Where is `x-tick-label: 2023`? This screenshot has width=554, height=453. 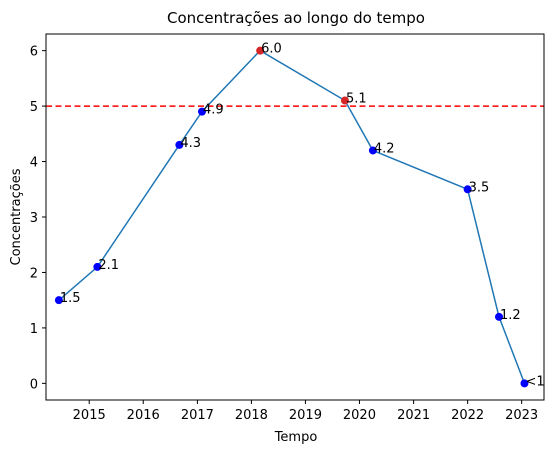
x-tick-label: 2023 is located at coordinates (521, 415).